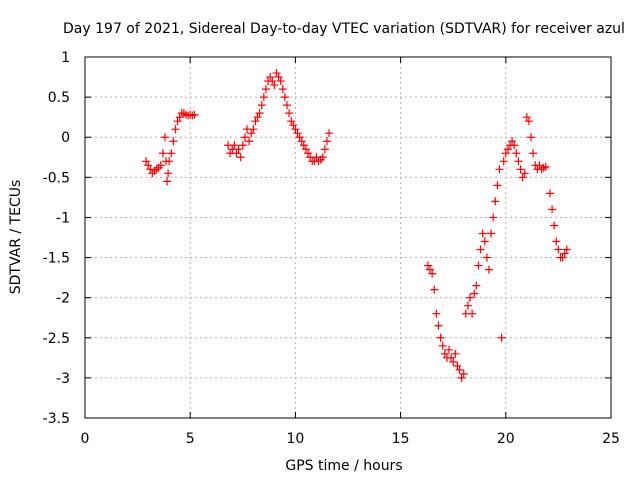 This screenshot has height=480, width=640. I want to click on y-tick-label: -2, so click(63, 299).